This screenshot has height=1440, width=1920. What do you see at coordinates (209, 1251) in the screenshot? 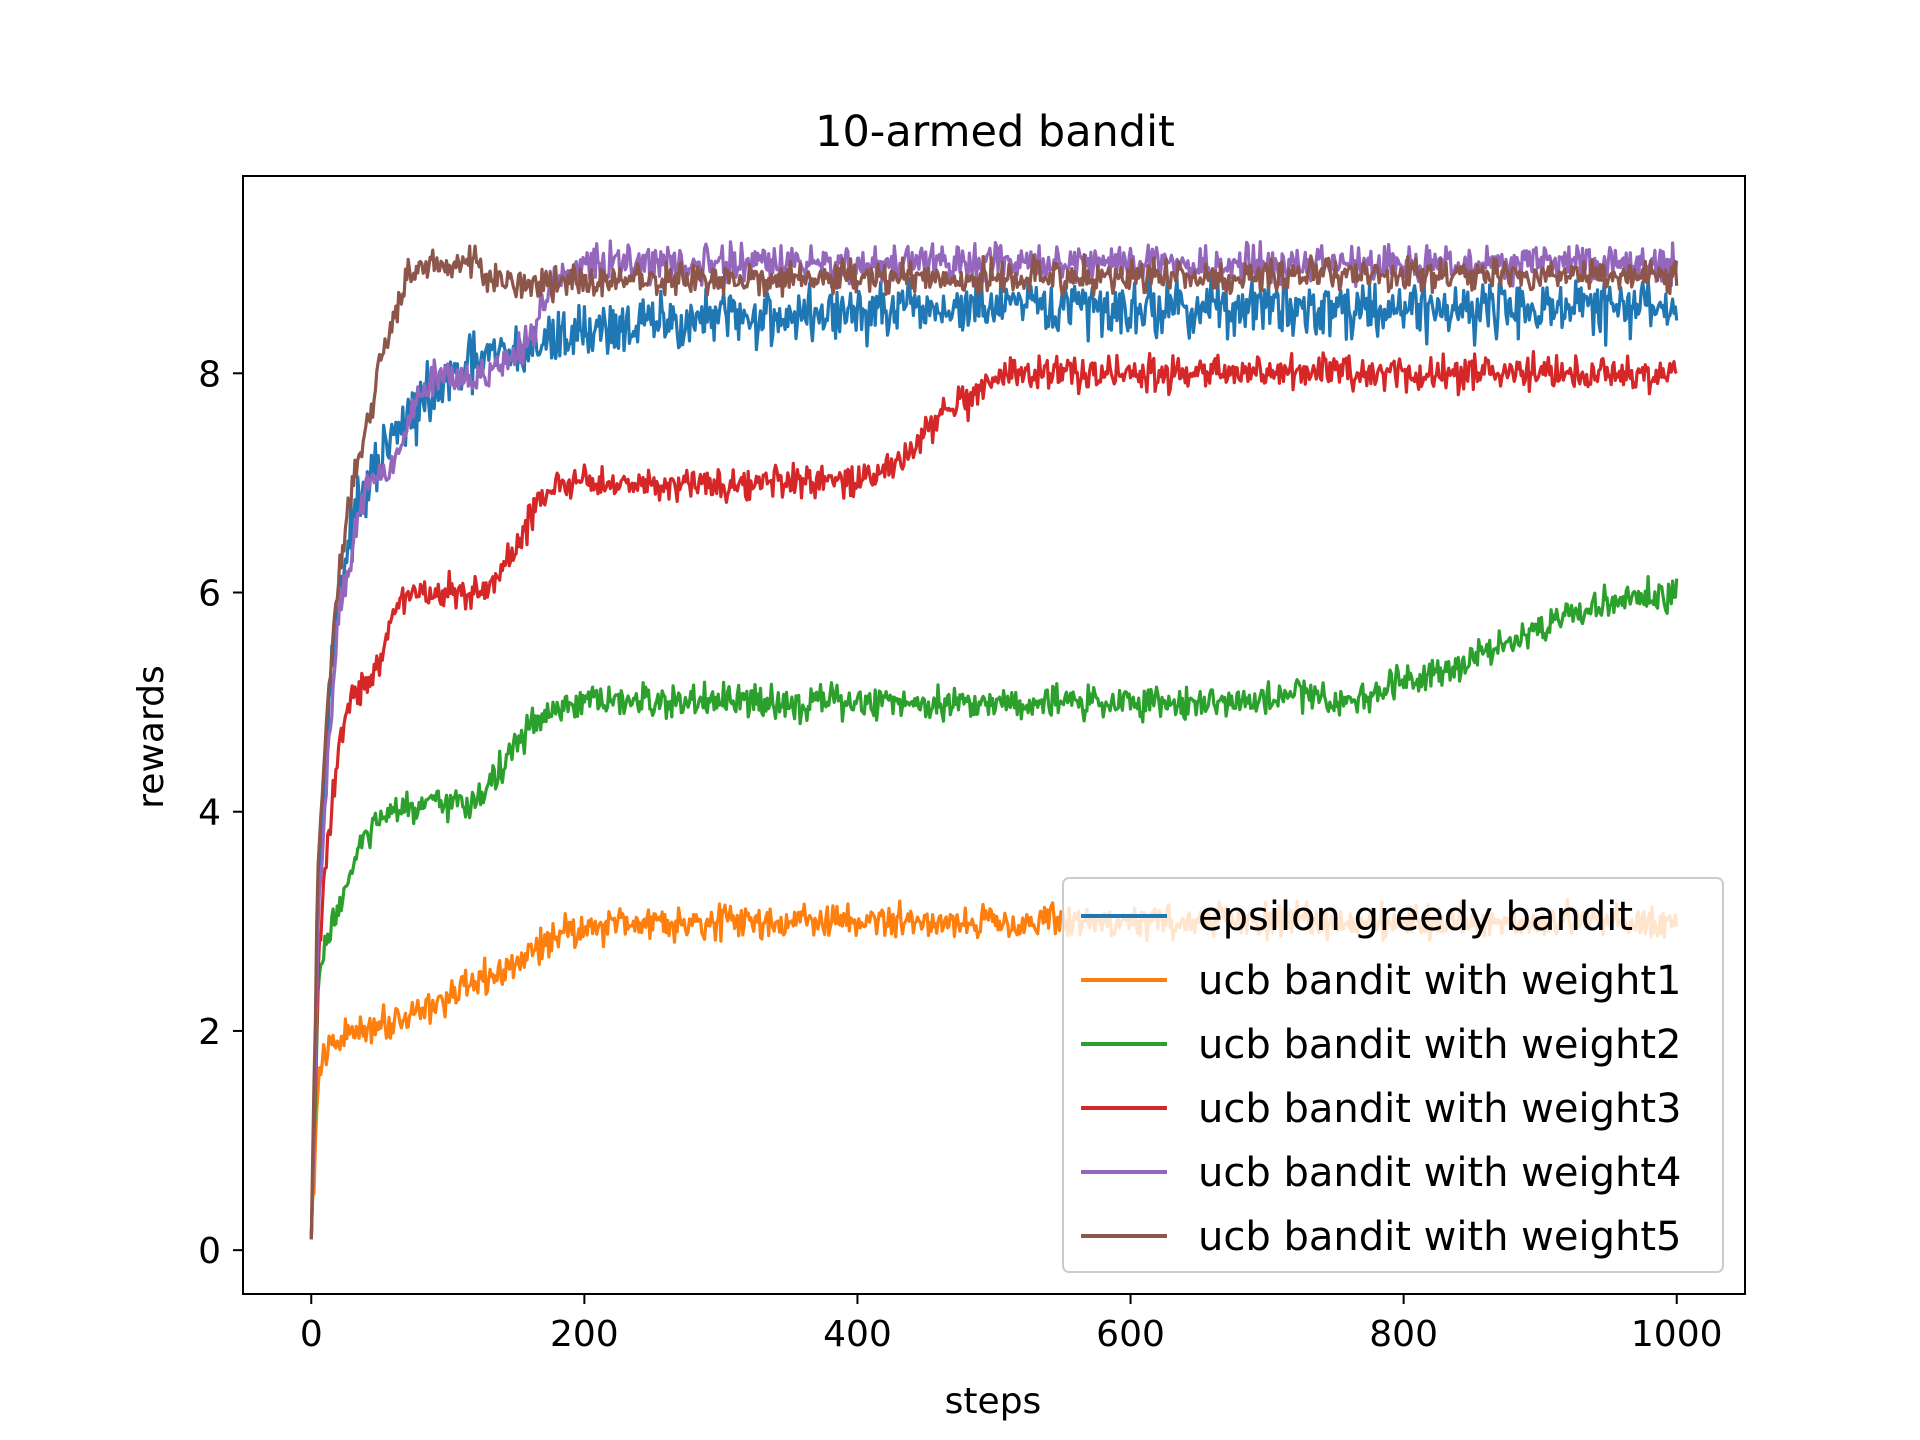
I see `y-tick-label: 0` at bounding box center [209, 1251].